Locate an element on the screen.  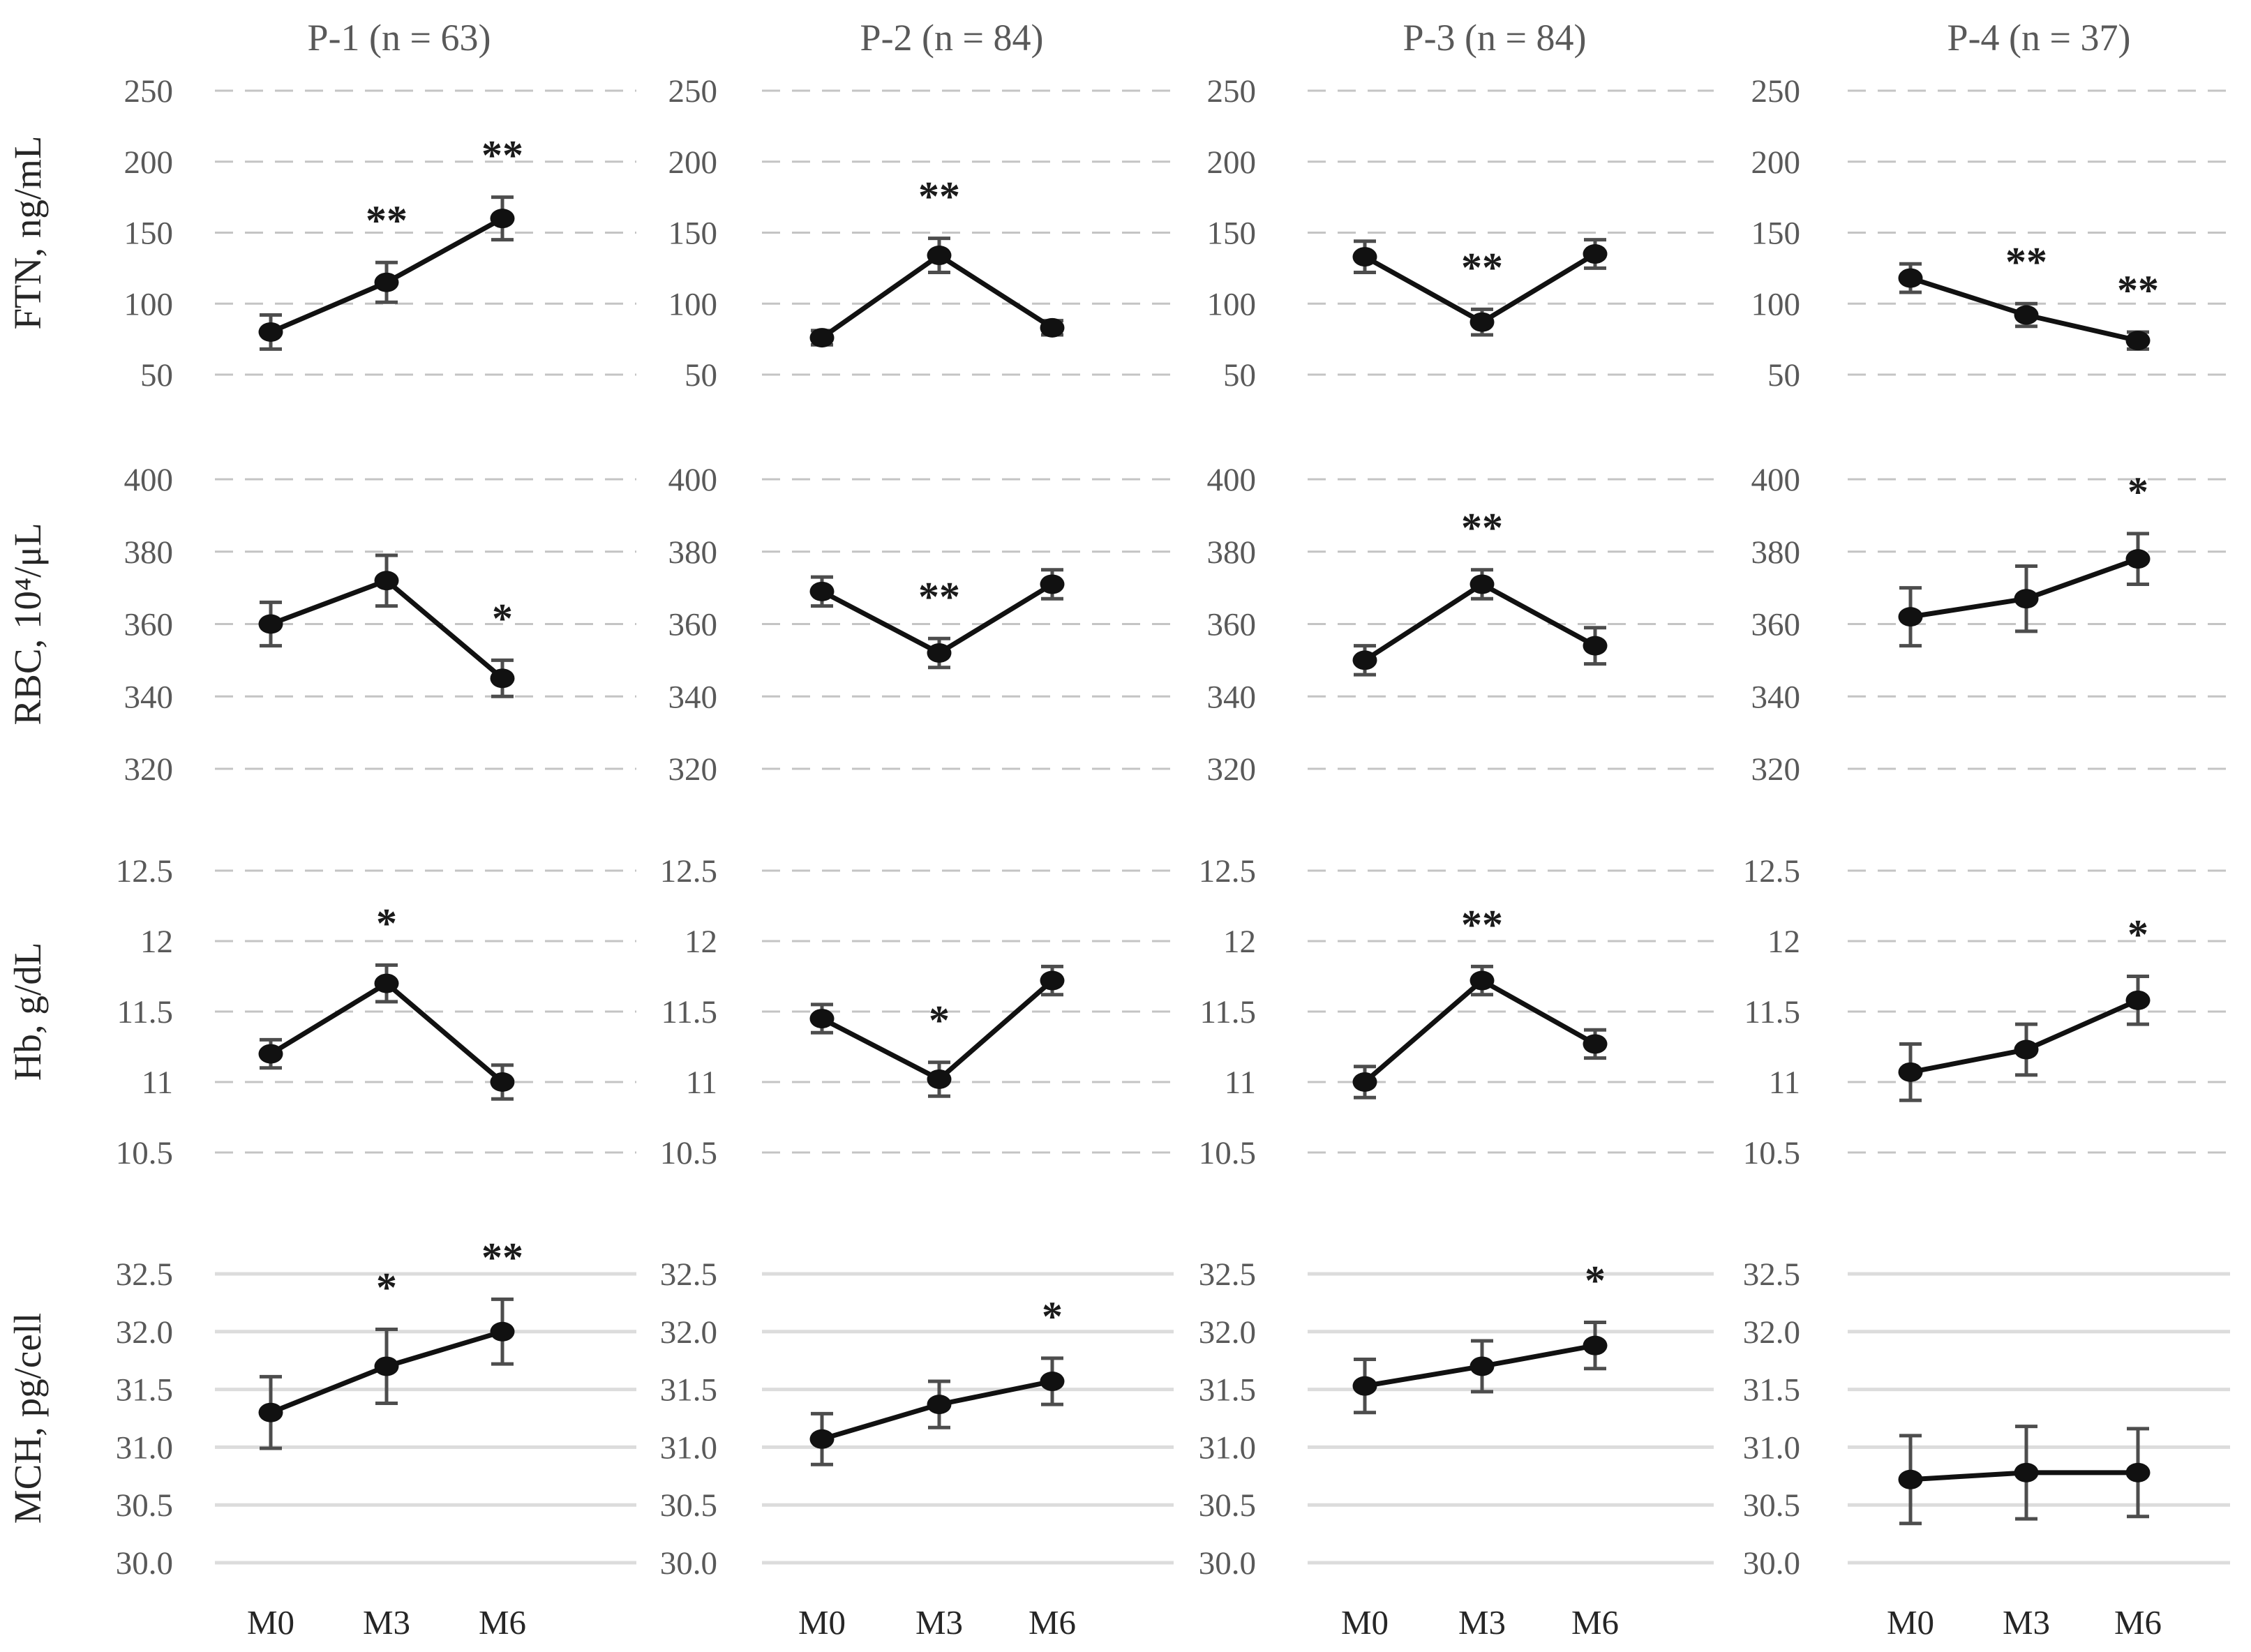
y-axis-title: MCH, pg/cell is located at coordinates (27, 1418).